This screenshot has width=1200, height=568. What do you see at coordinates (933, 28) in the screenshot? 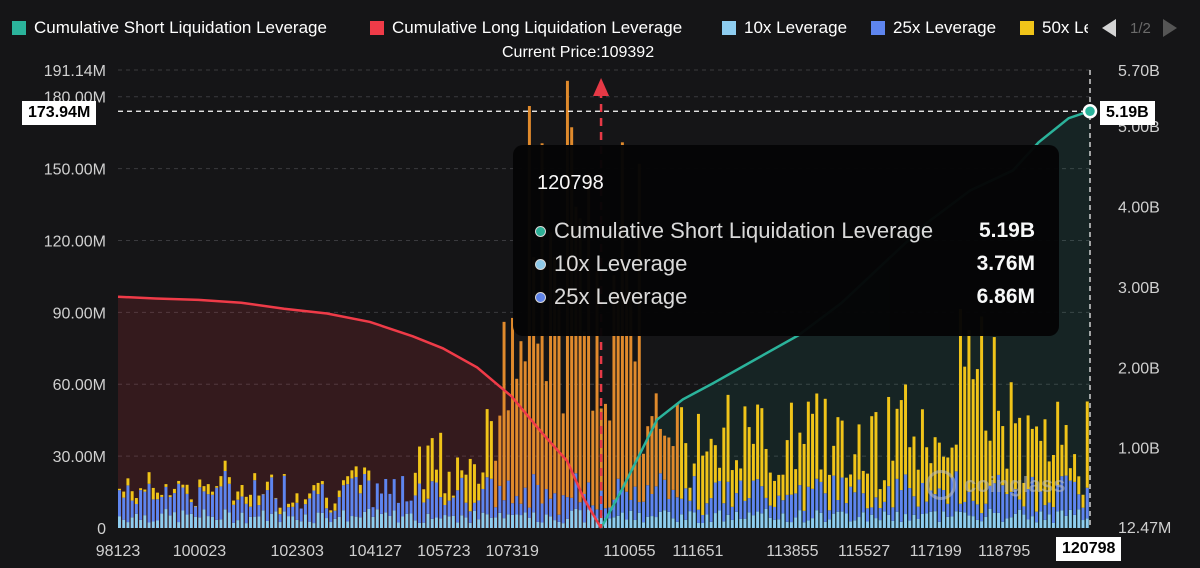
I see `legend-item: 25x Leverage` at bounding box center [933, 28].